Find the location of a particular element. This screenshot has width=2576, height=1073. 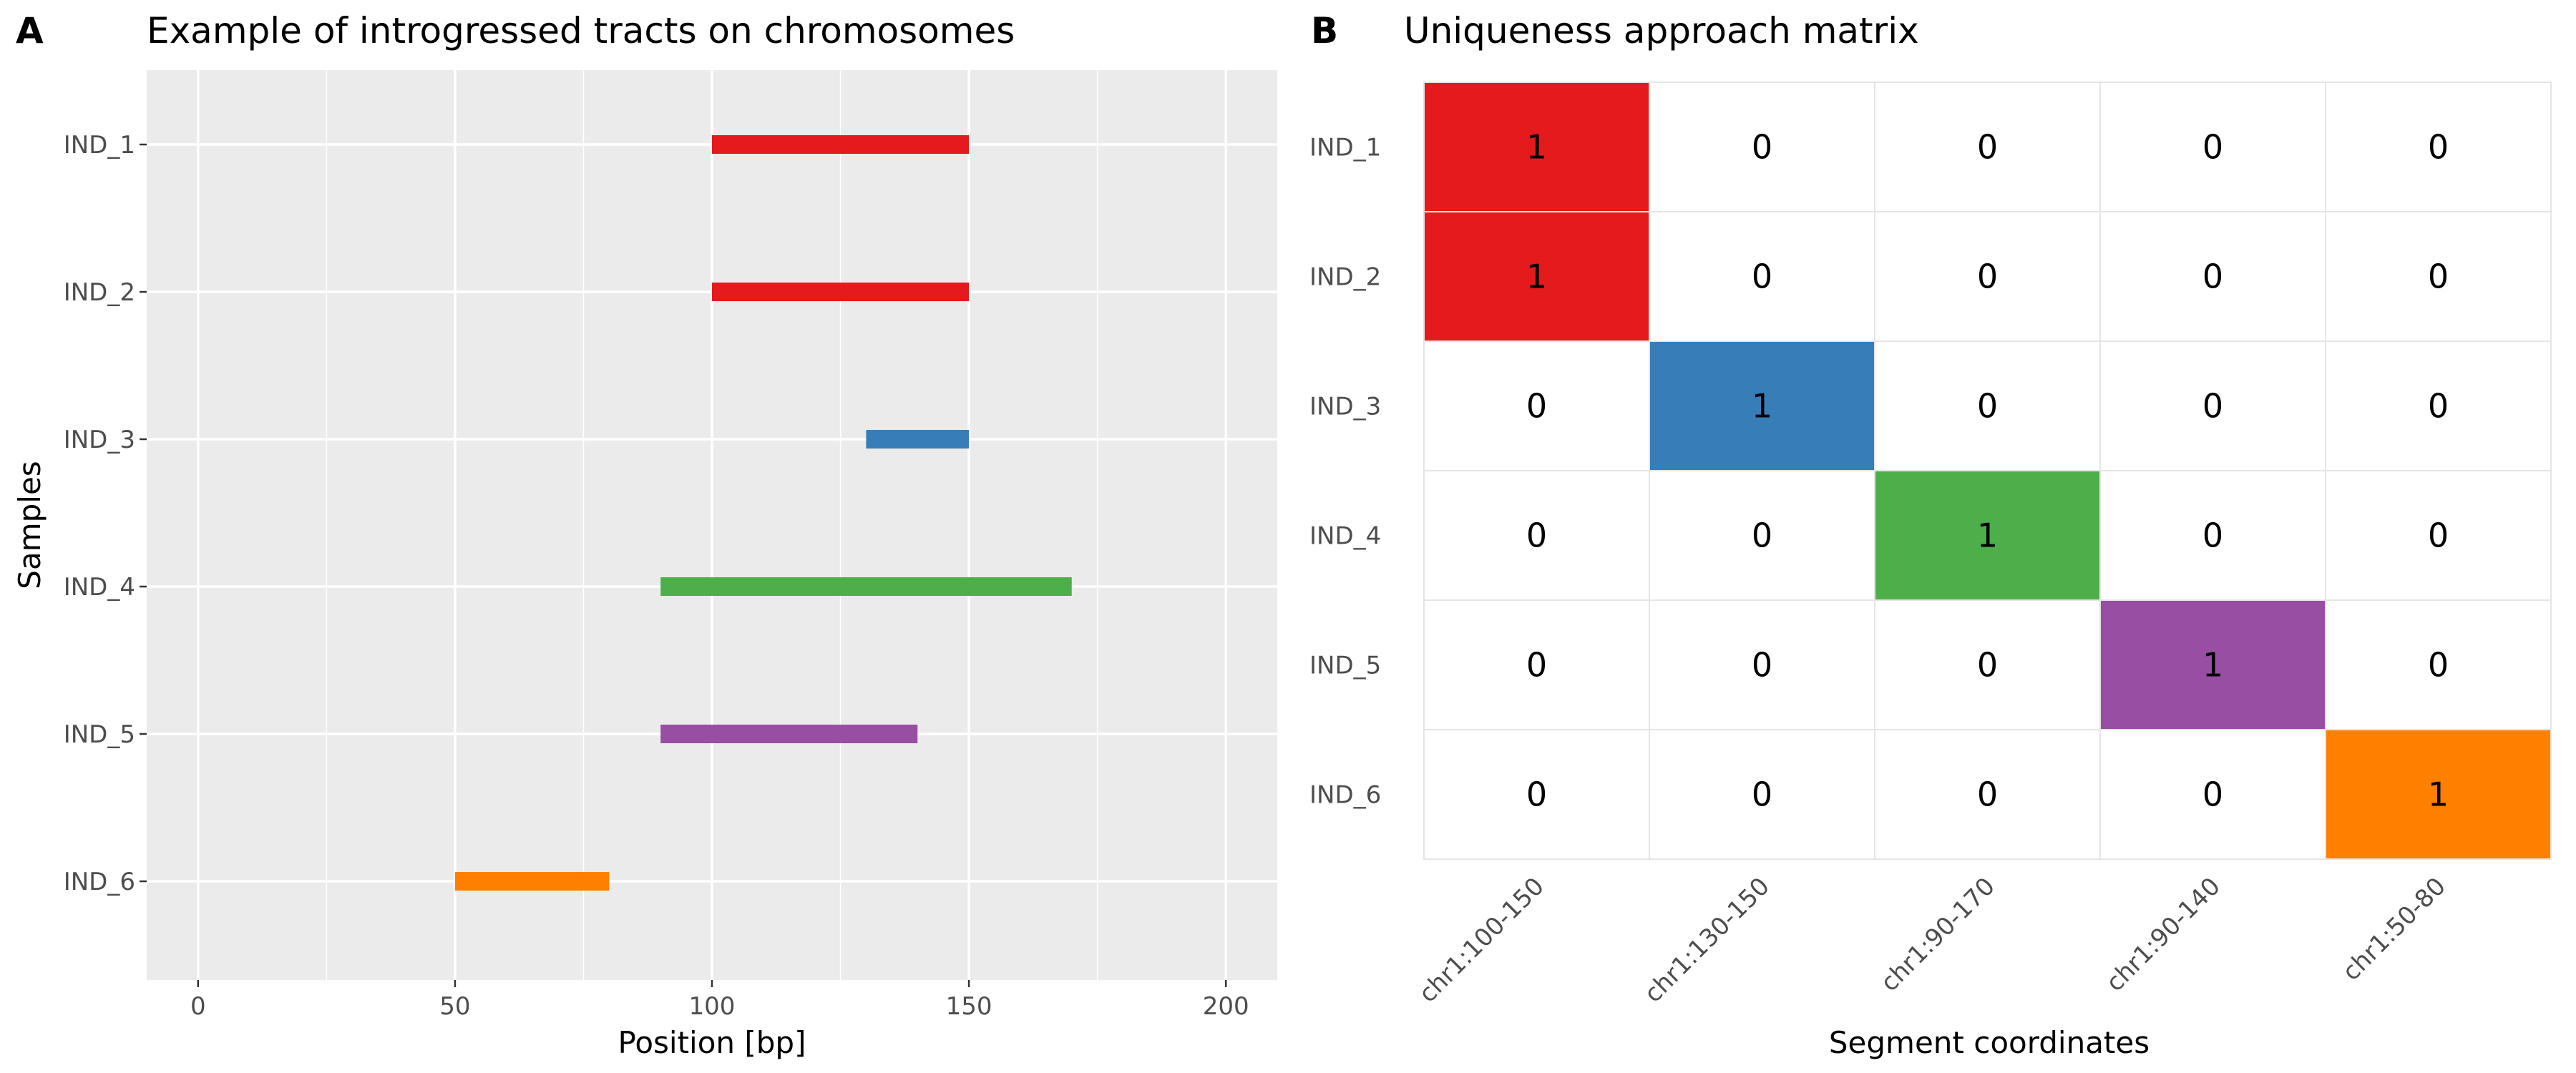

x-tick-label: 50 is located at coordinates (454, 1007).